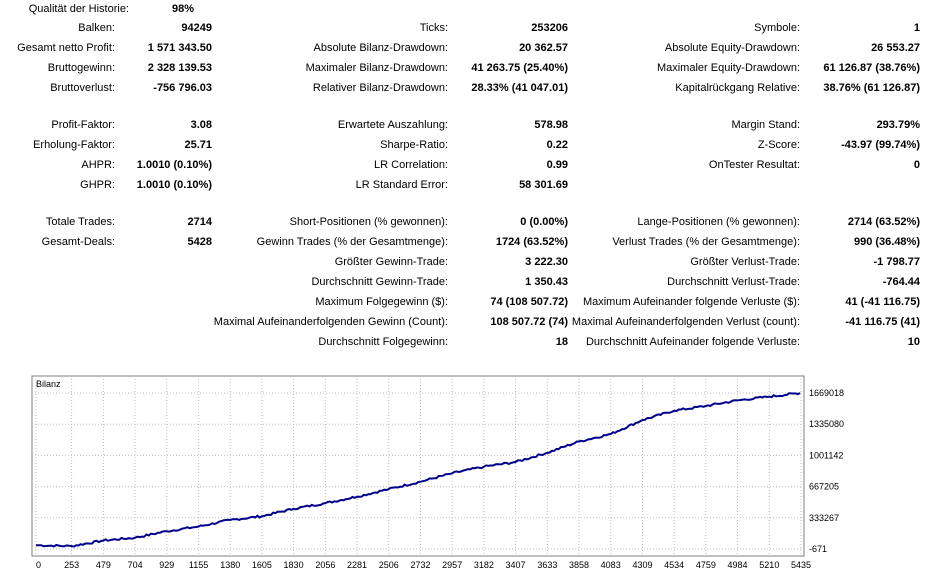  What do you see at coordinates (82, 88) in the screenshot?
I see `label-bruttoverlust: Bruttoverlust:` at bounding box center [82, 88].